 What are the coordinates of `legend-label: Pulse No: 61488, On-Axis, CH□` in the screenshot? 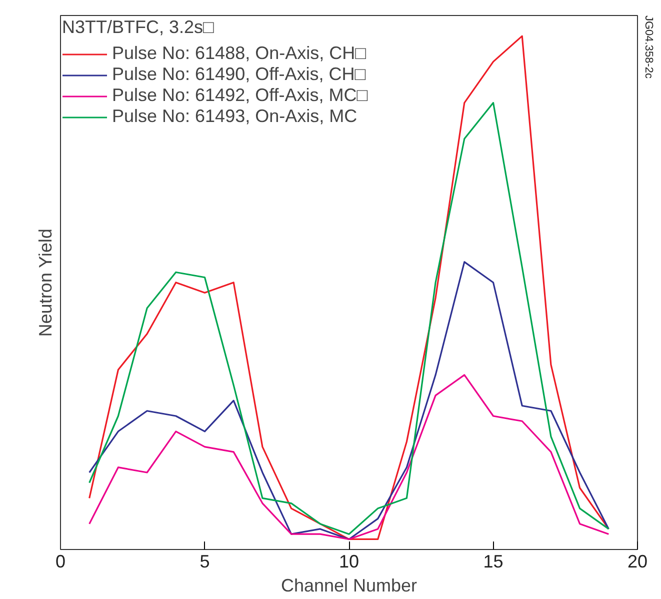 It's located at (239, 53).